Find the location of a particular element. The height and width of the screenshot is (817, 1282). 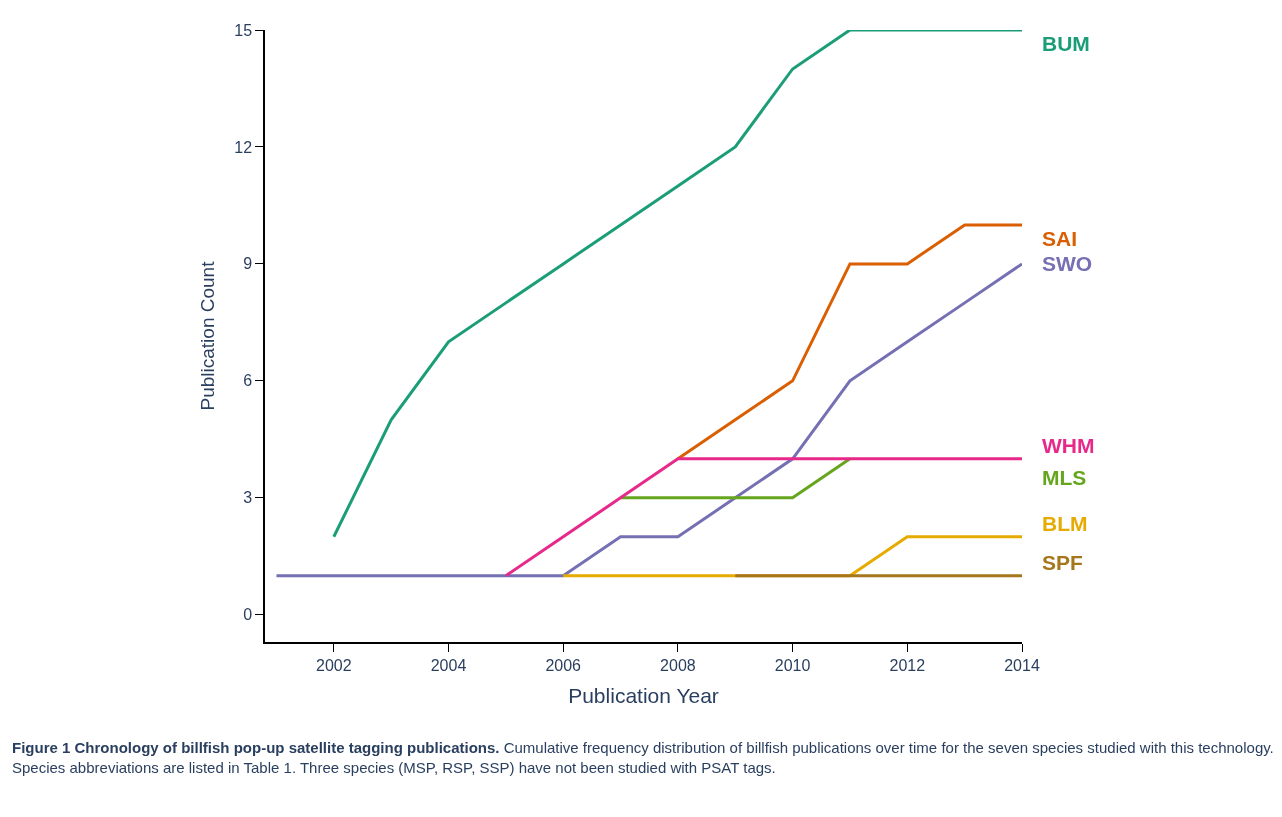

y-tick-label: 3 is located at coordinates (248, 498).